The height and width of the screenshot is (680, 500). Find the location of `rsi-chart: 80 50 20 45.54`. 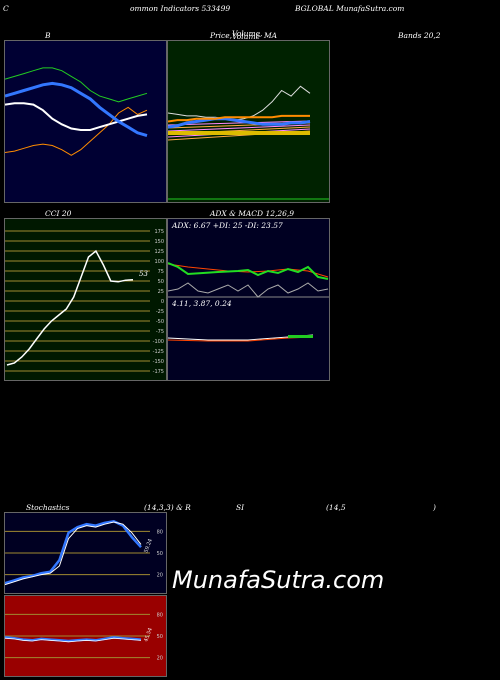

rsi-chart: 80 50 20 45.54 is located at coordinates (85, 636).